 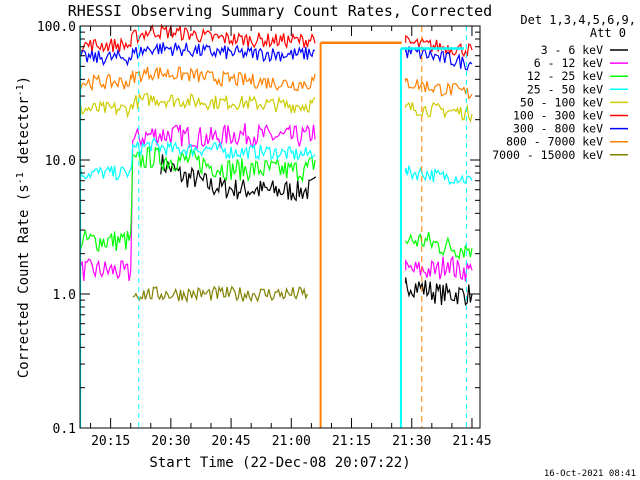 What do you see at coordinates (561, 102) in the screenshot?
I see `legend-label: 50 - 100 keV` at bounding box center [561, 102].